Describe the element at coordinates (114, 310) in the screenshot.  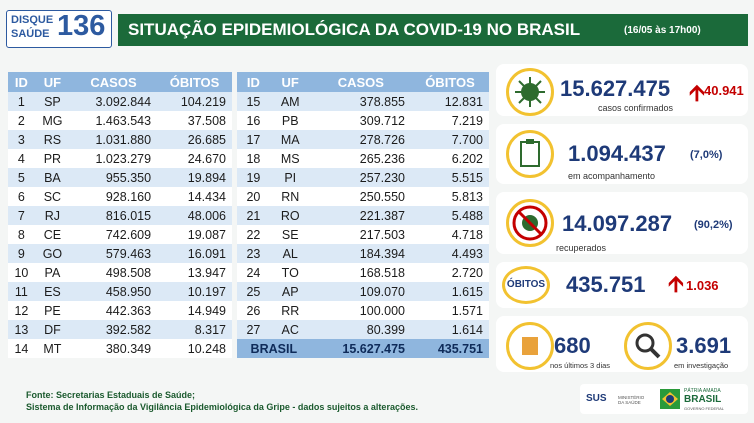
I see `cell: 442.363` at that location.